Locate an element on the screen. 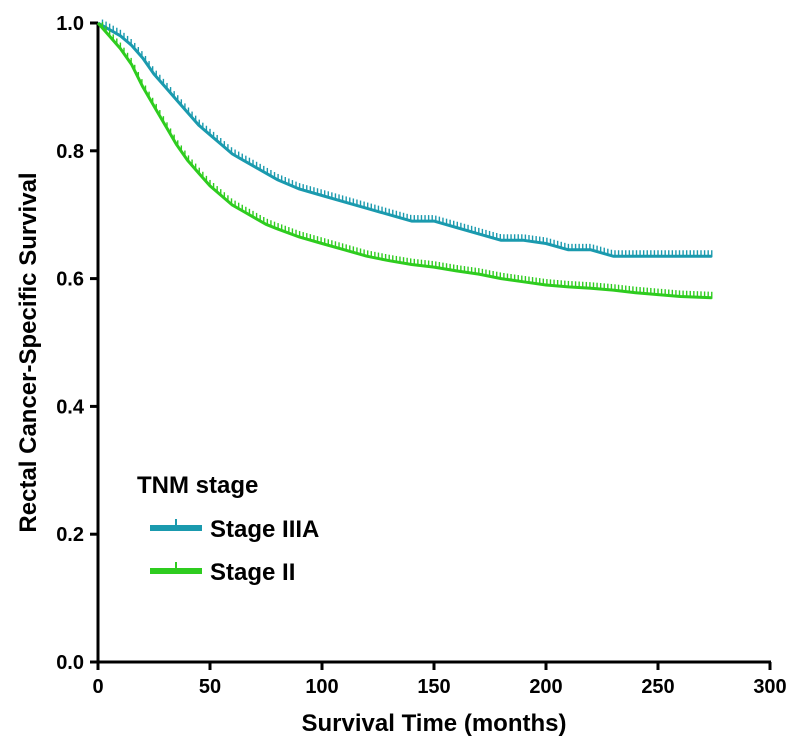  x-axis-title: Survival Time (months) is located at coordinates (434, 723).